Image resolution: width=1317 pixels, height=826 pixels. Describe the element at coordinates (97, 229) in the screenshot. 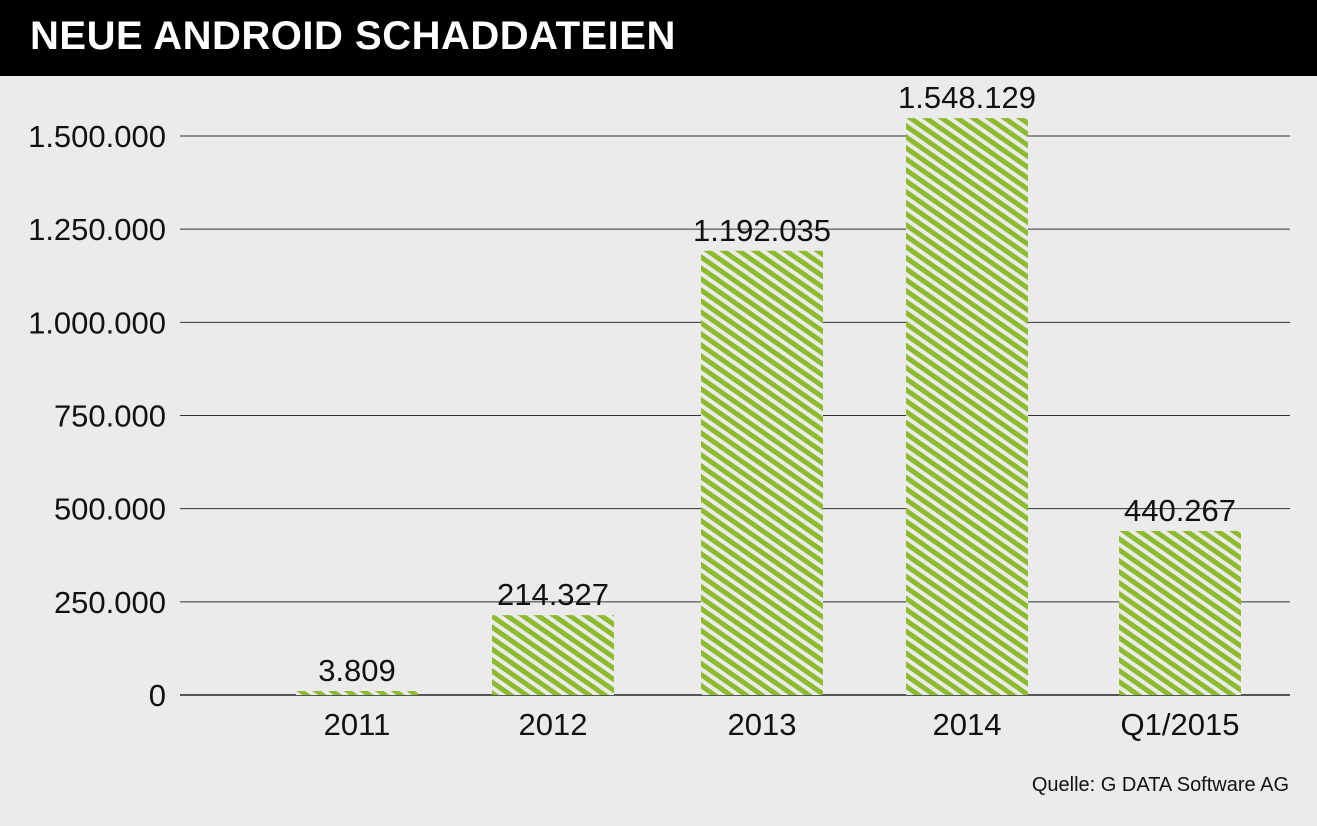

I see `y-tick-label: 1.250.000` at that location.